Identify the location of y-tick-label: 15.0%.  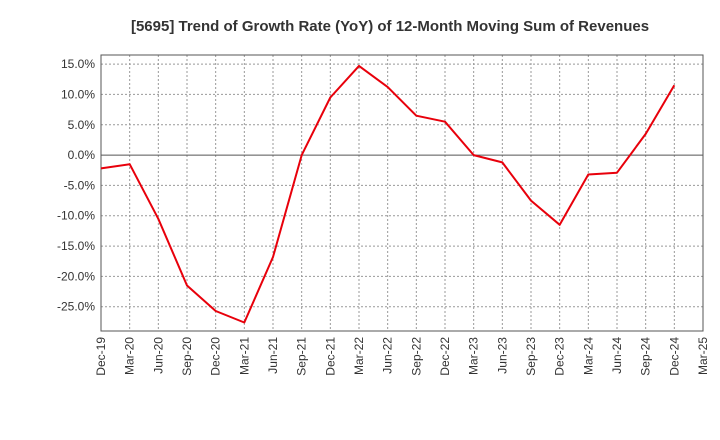
(78, 64).